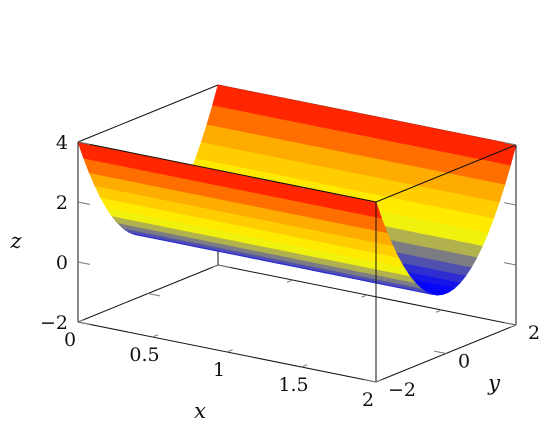 Image resolution: width=550 pixels, height=427 pixels. What do you see at coordinates (200, 411) in the screenshot?
I see `x-axis-label: x` at bounding box center [200, 411].